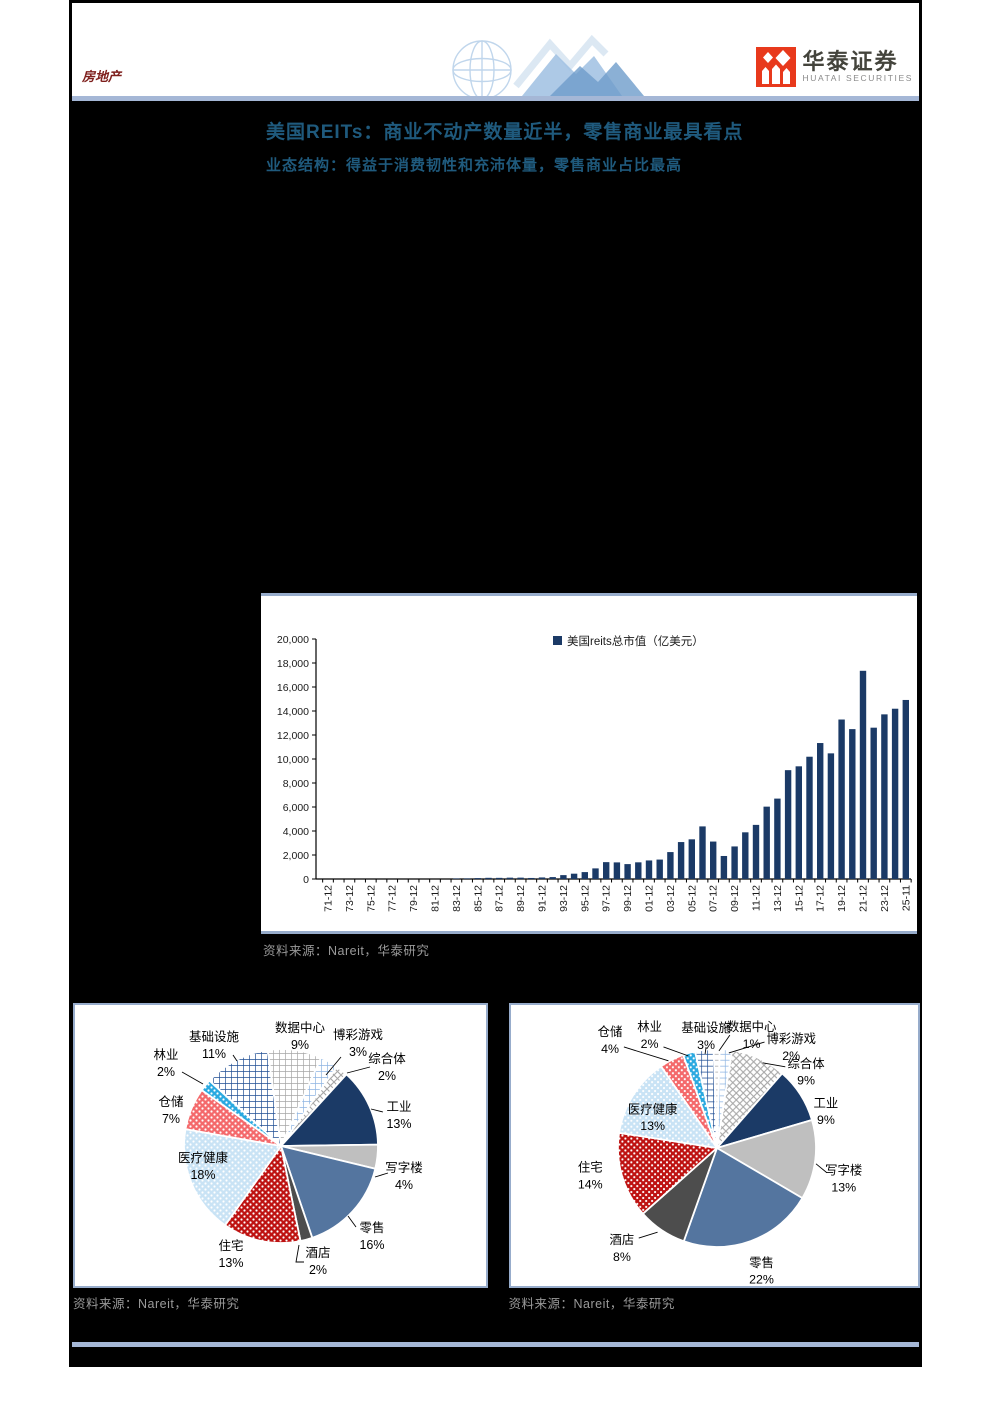 The width and height of the screenshot is (992, 1403). What do you see at coordinates (505, 132) in the screenshot?
I see `report-title: 美国REITs：商业不动产数量近半，零售商业最具看点` at bounding box center [505, 132].